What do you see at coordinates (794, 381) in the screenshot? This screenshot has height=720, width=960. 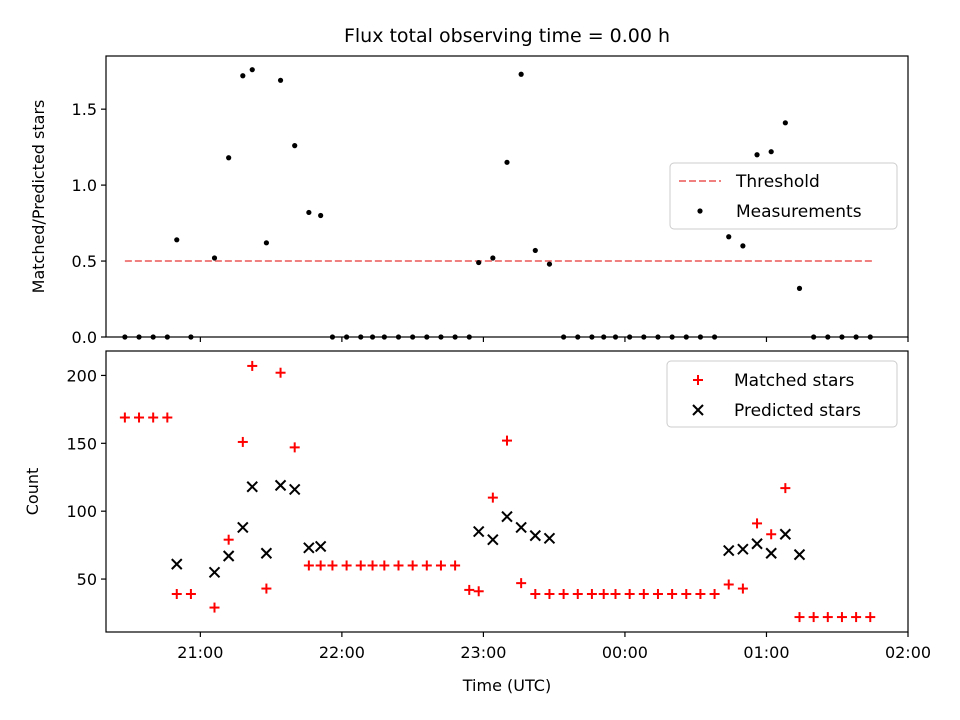 I see `legend-matched-label: Matched stars` at bounding box center [794, 381].